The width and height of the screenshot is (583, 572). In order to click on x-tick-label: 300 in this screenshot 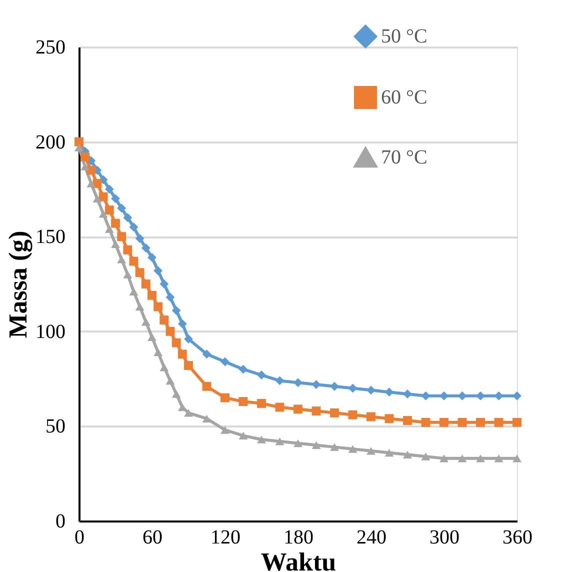, I will do `click(445, 537)`.